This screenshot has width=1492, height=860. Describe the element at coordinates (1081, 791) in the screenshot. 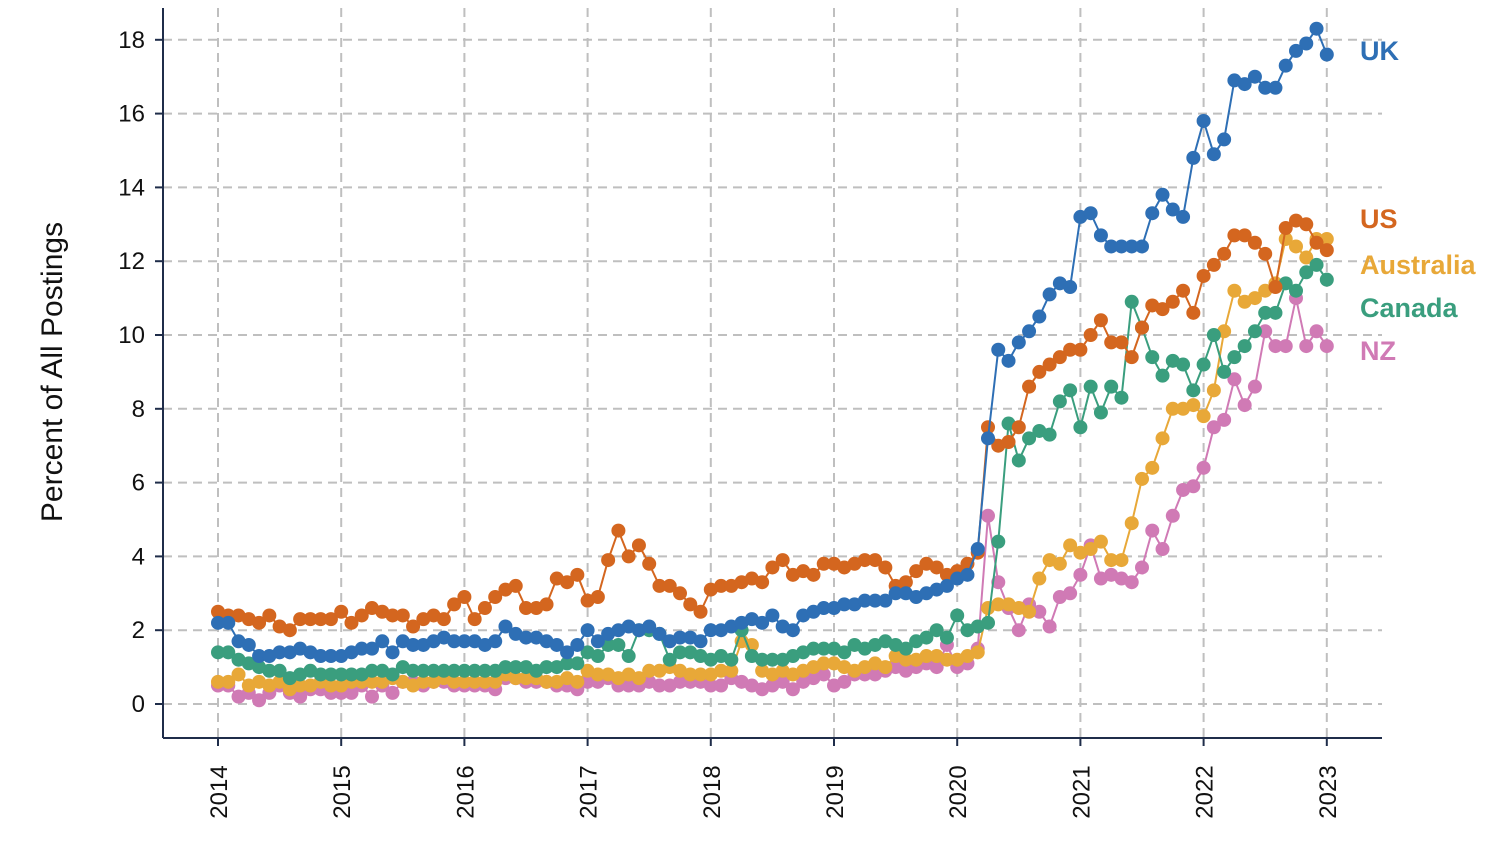

I see `x-tick-label: 2021` at that location.